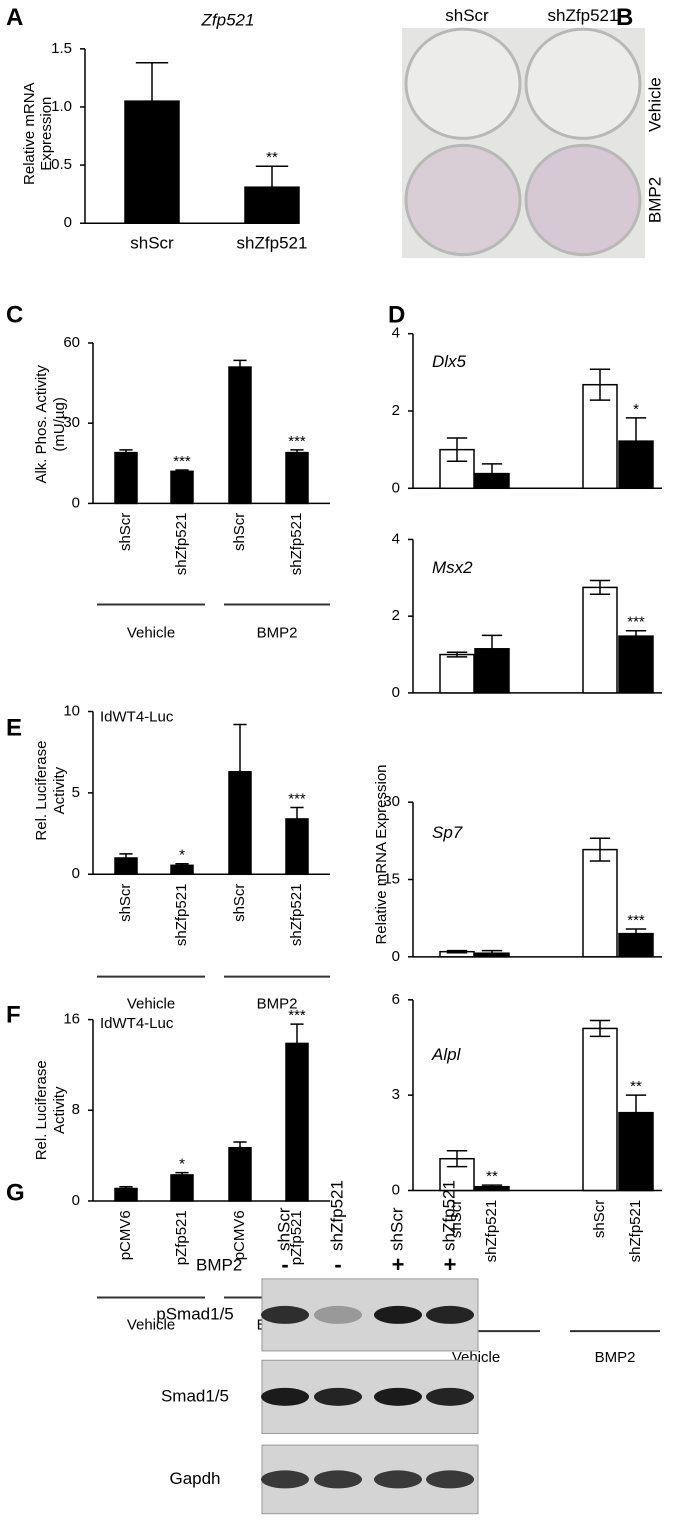 The image size is (676, 1523). What do you see at coordinates (15, 1192) in the screenshot?
I see `panel-letter: G` at bounding box center [15, 1192].